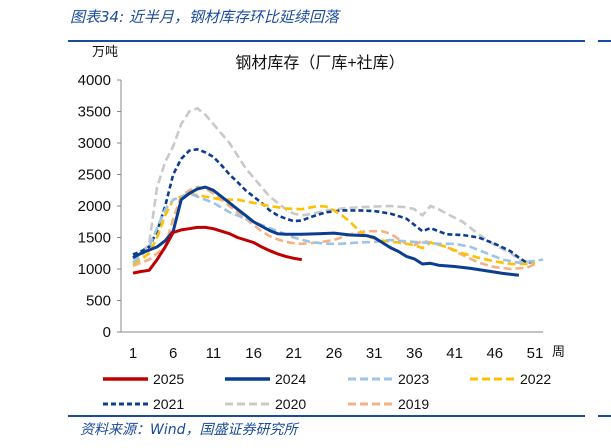  What do you see at coordinates (94, 206) in the screenshot?
I see `y-tick-label: 2000` at bounding box center [94, 206].